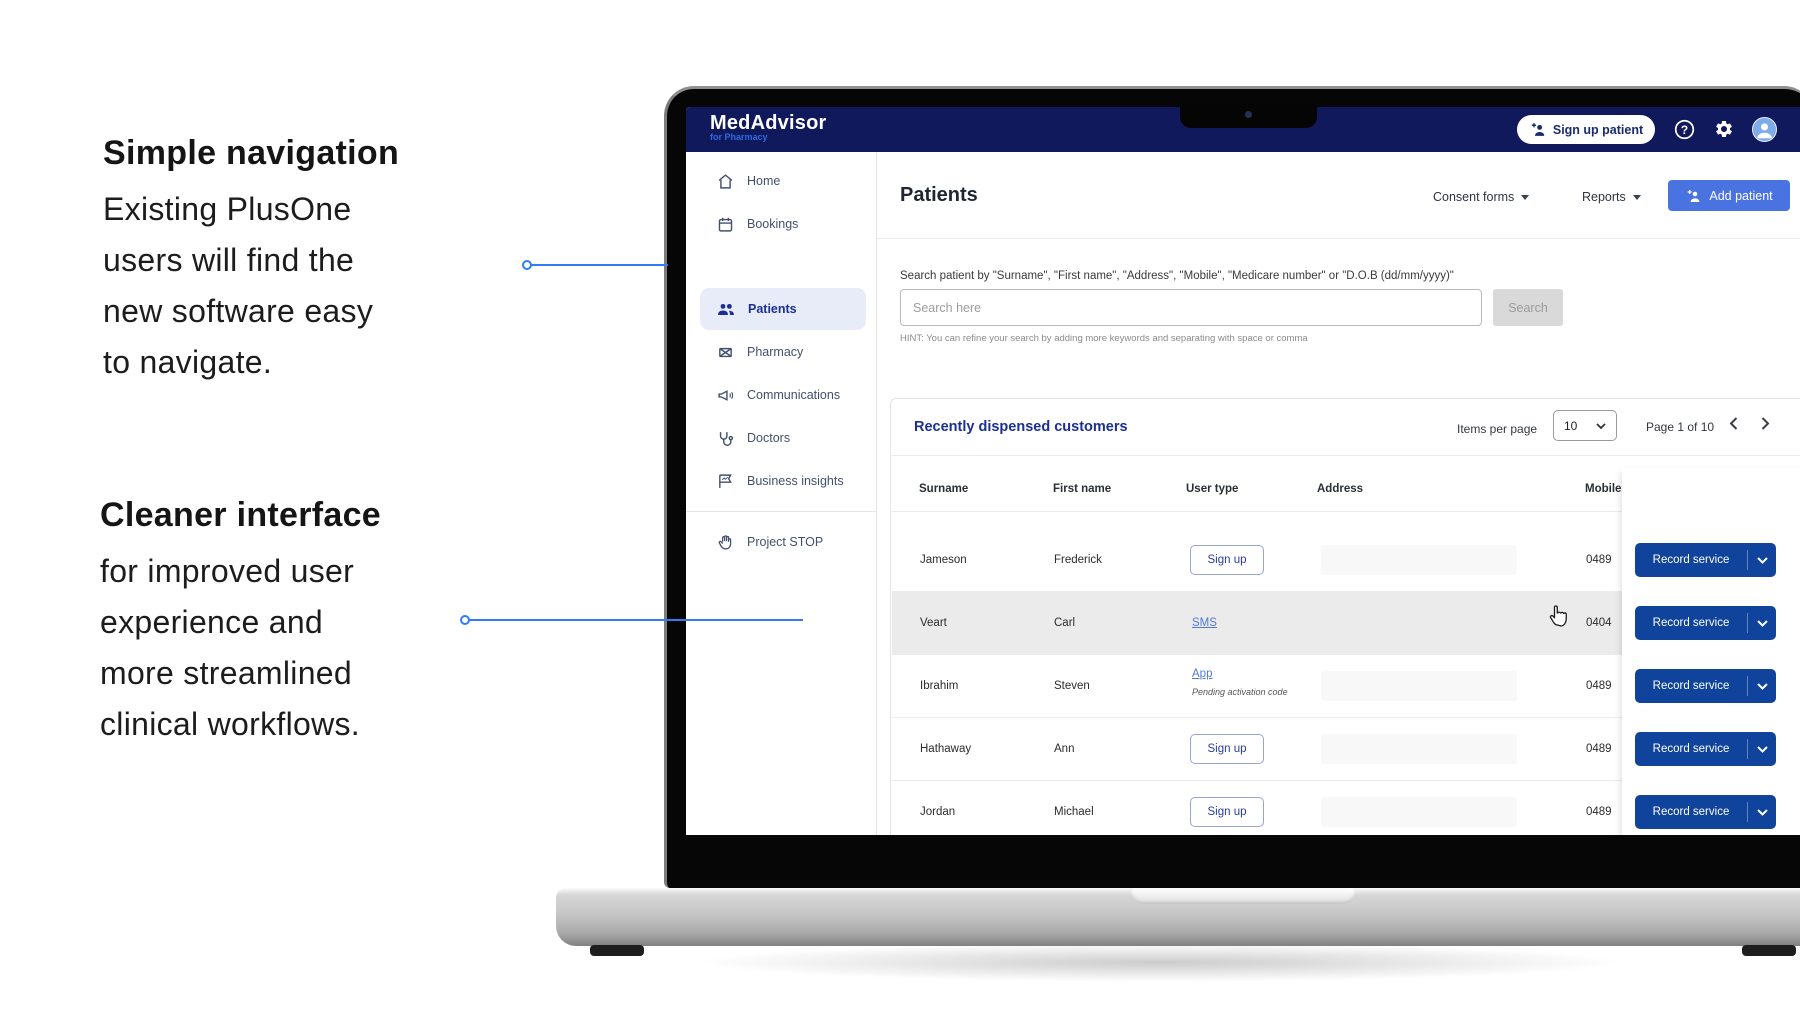  Describe the element at coordinates (764, 181) in the screenshot. I see `sidebar-item-label: Home` at that location.